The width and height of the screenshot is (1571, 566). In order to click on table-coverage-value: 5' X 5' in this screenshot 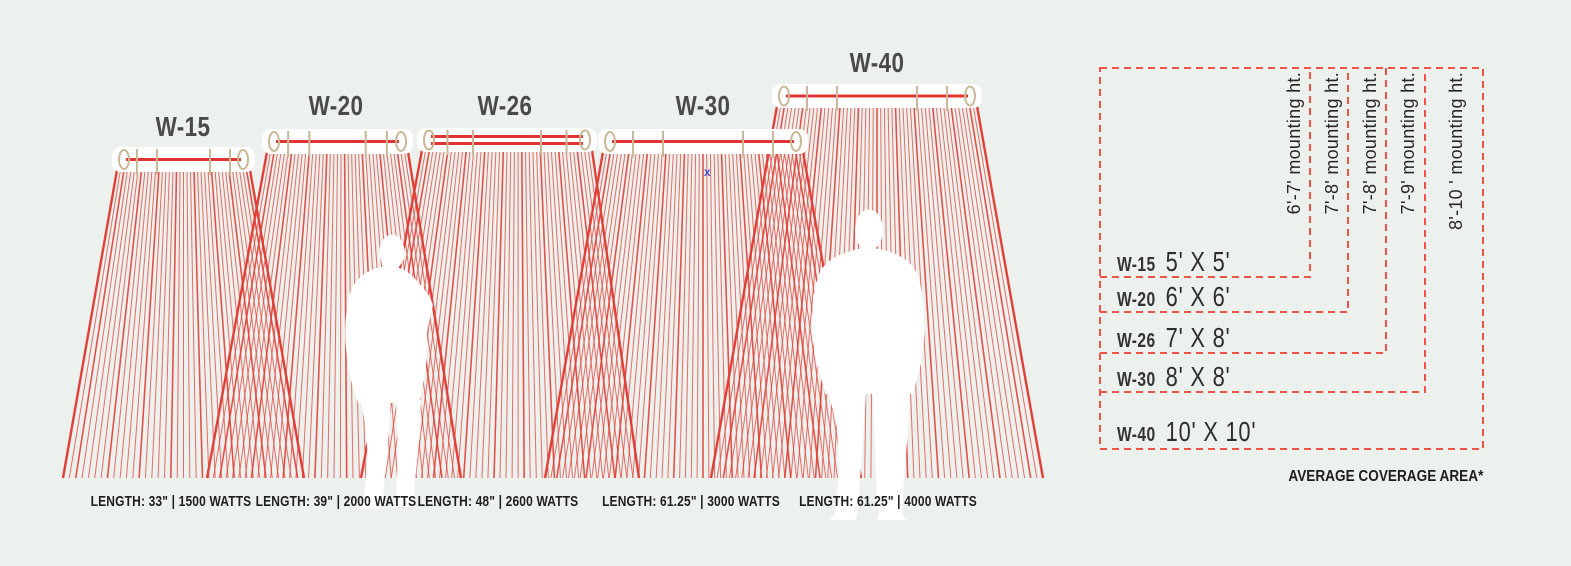, I will do `click(1198, 261)`.